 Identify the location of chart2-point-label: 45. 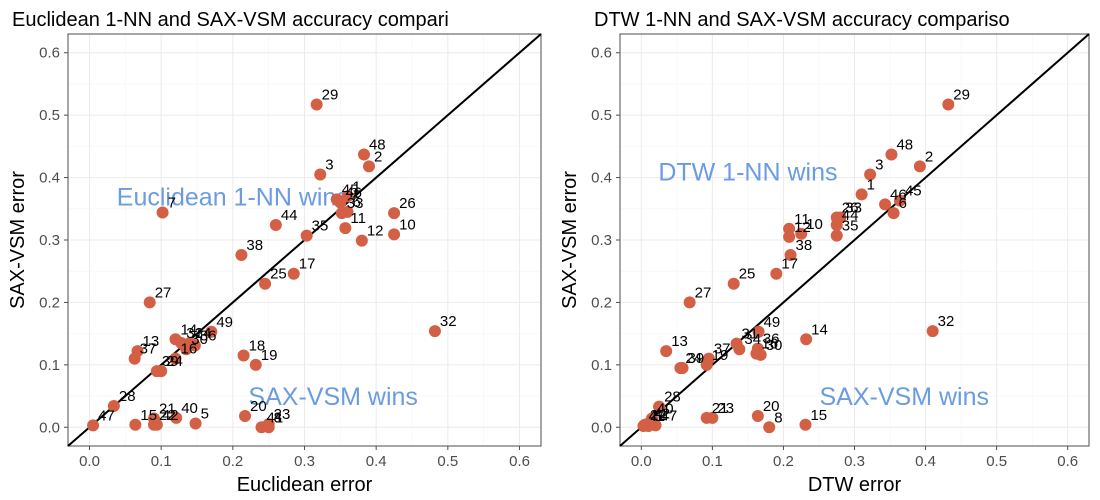
(913, 191).